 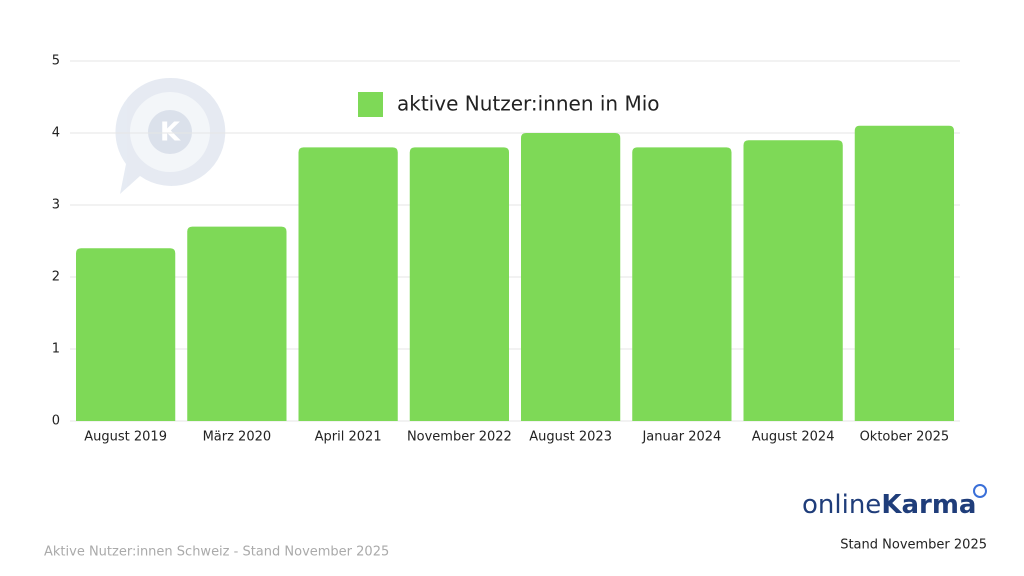 I want to click on legend-label: aktive Nutzer:innen in Mio, so click(x=528, y=104).